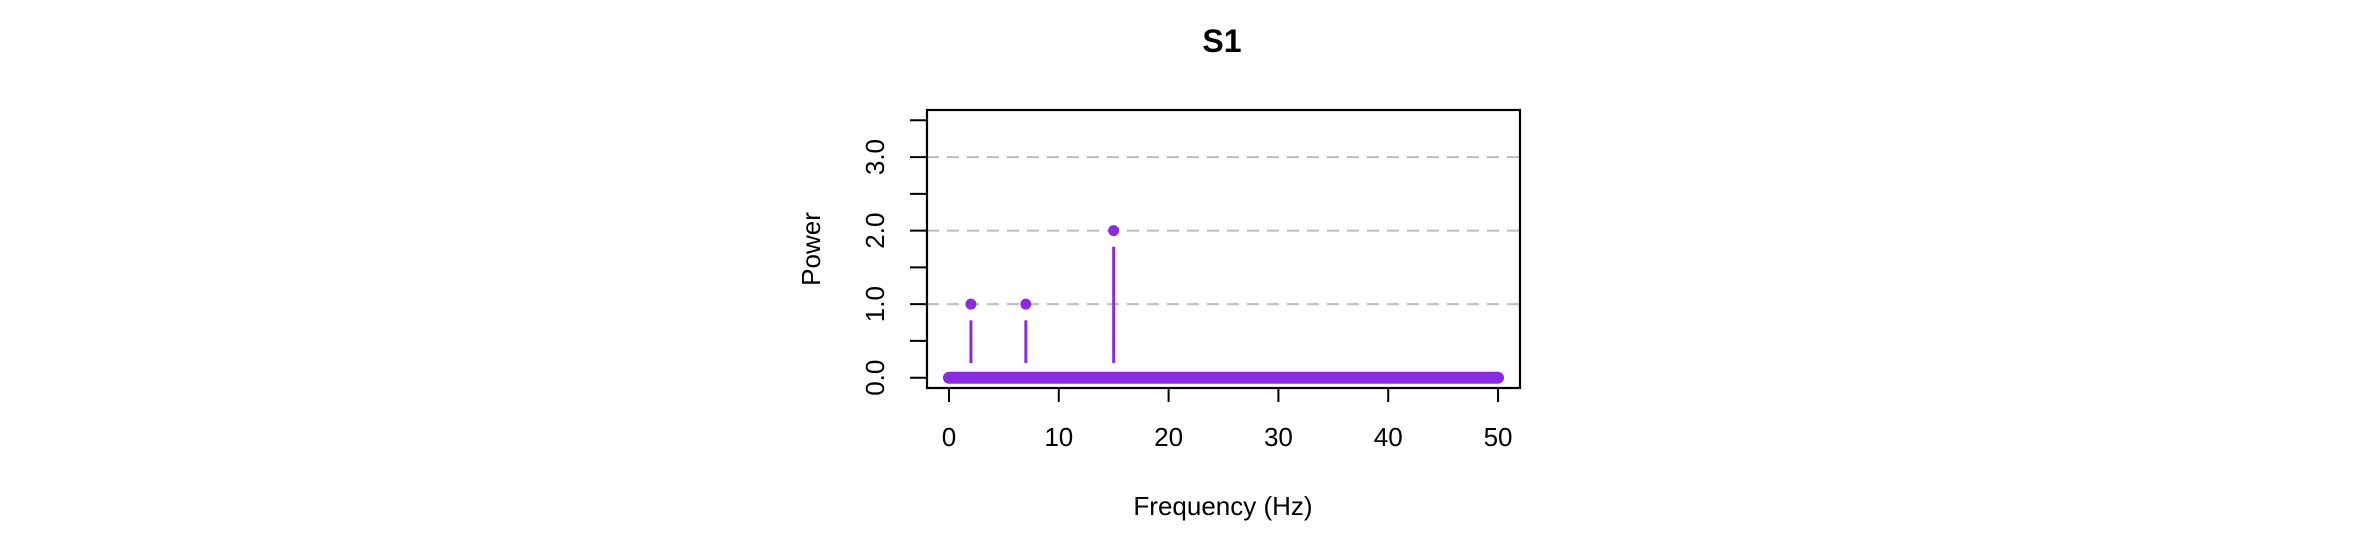 Image resolution: width=2366 pixels, height=545 pixels. Describe the element at coordinates (1278, 437) in the screenshot. I see `x-tick-label: 30` at that location.